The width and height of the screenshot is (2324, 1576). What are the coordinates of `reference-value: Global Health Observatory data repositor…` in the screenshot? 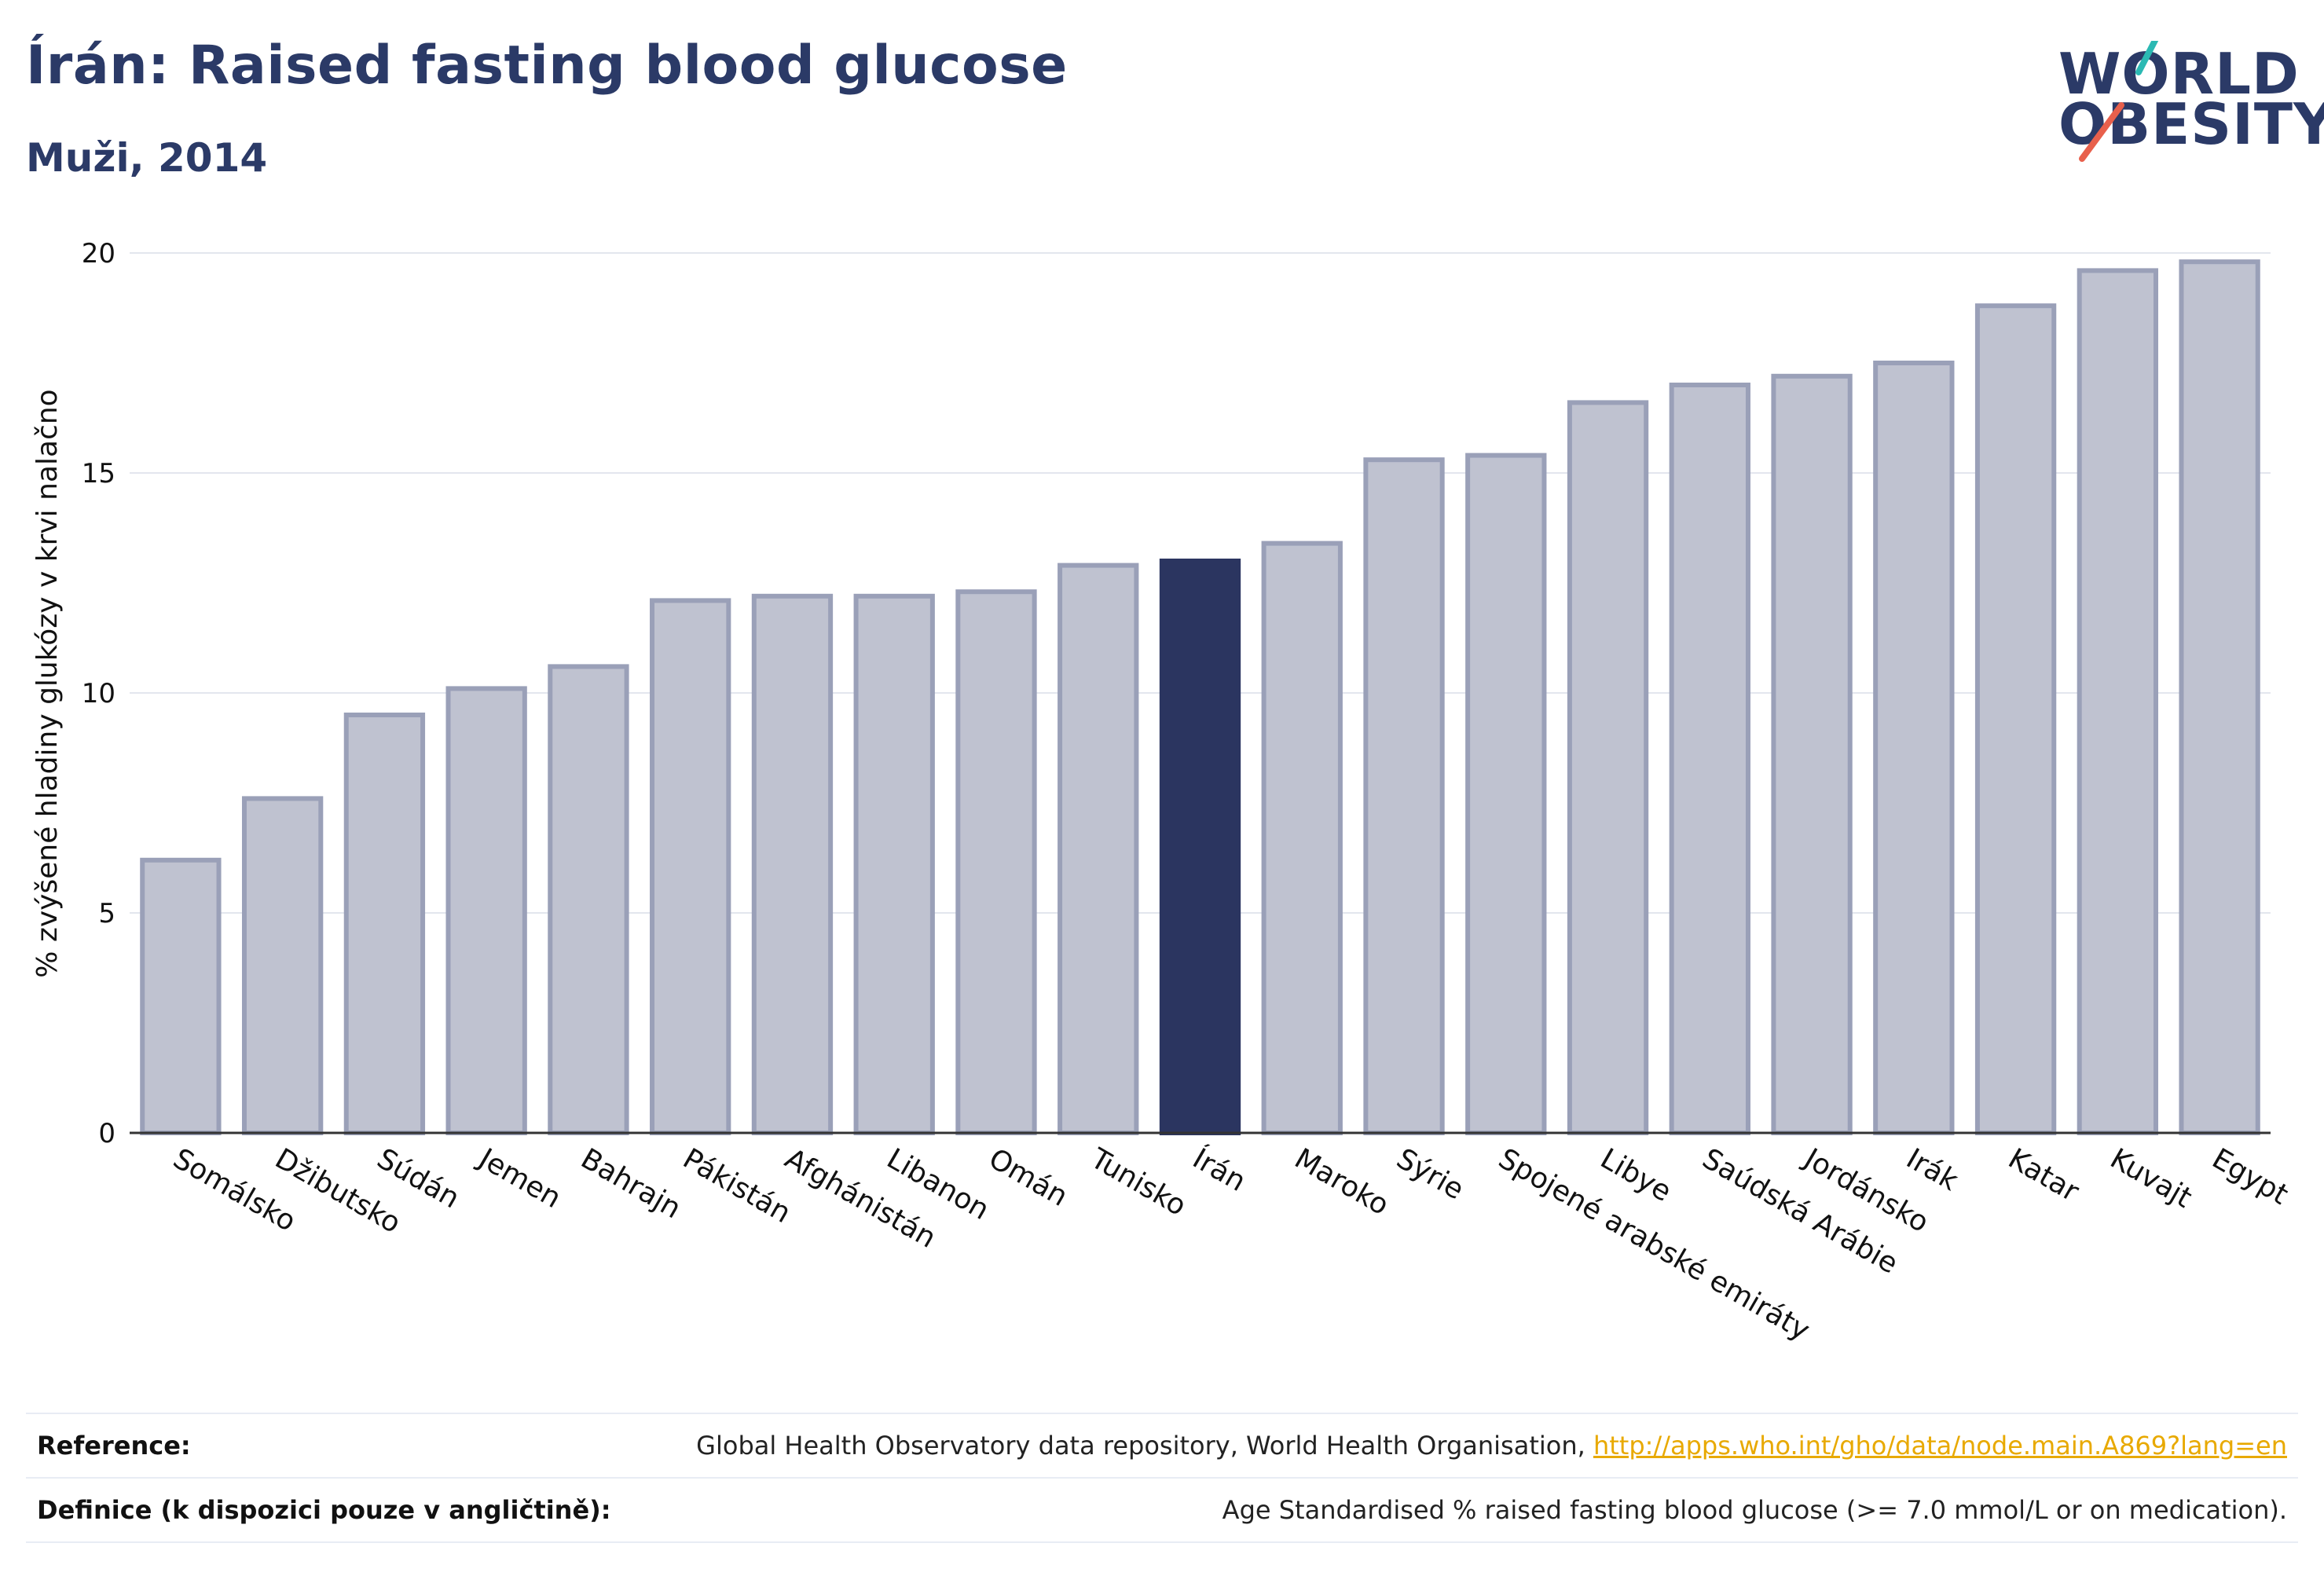 It's located at (1497, 1446).